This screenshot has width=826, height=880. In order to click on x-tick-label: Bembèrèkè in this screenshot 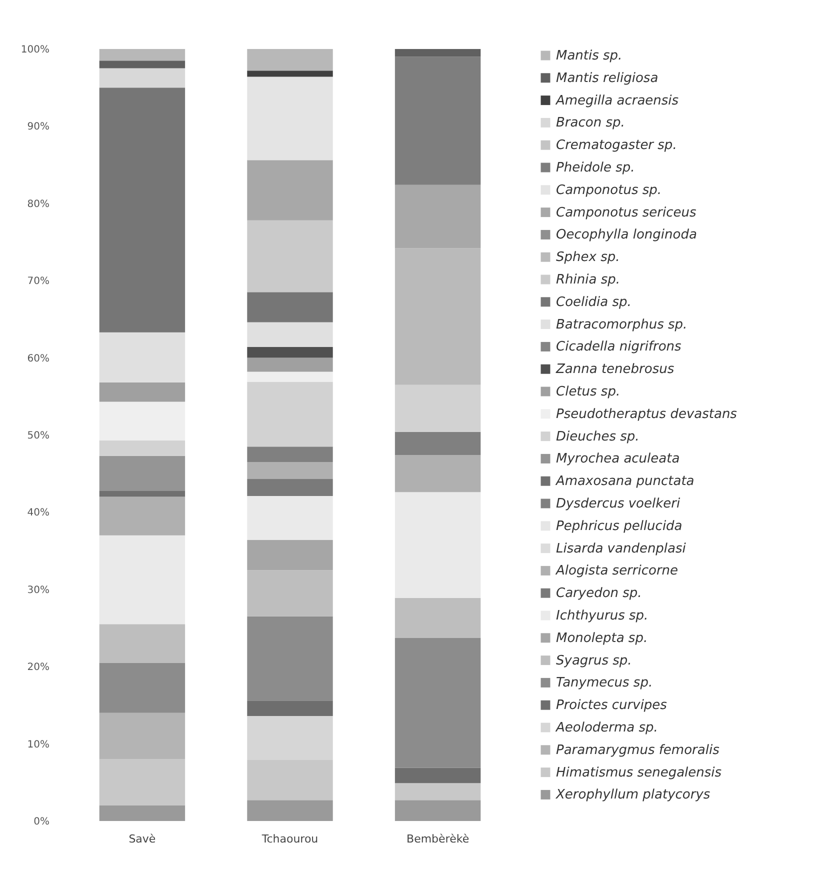, I will do `click(438, 839)`.